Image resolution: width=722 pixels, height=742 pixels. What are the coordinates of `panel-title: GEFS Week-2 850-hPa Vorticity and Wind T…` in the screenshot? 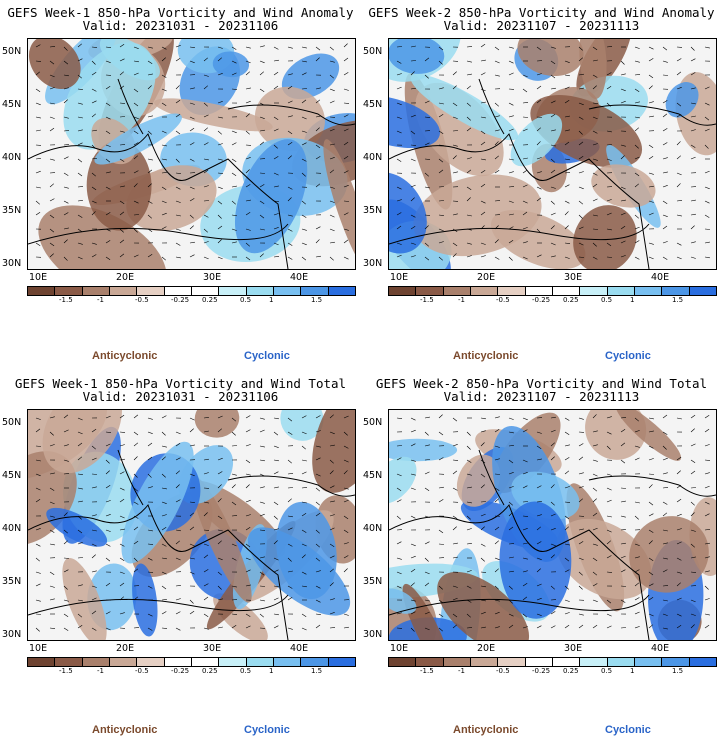 It's located at (541, 383).